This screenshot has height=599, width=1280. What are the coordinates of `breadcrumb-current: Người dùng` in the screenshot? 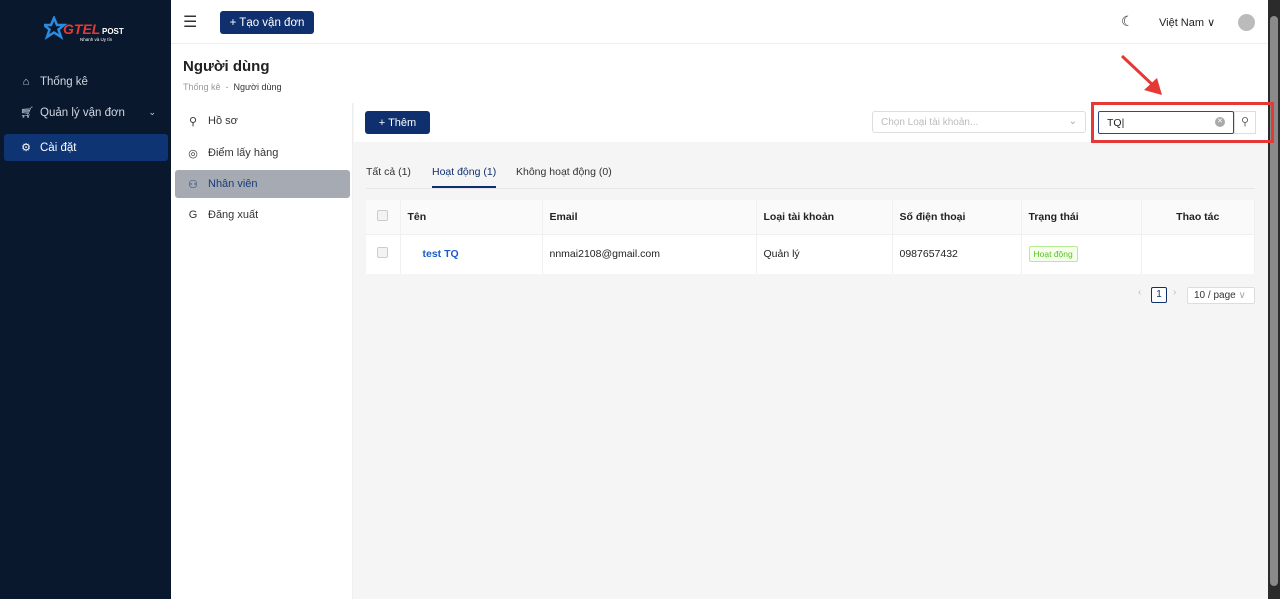 It's located at (257, 87).